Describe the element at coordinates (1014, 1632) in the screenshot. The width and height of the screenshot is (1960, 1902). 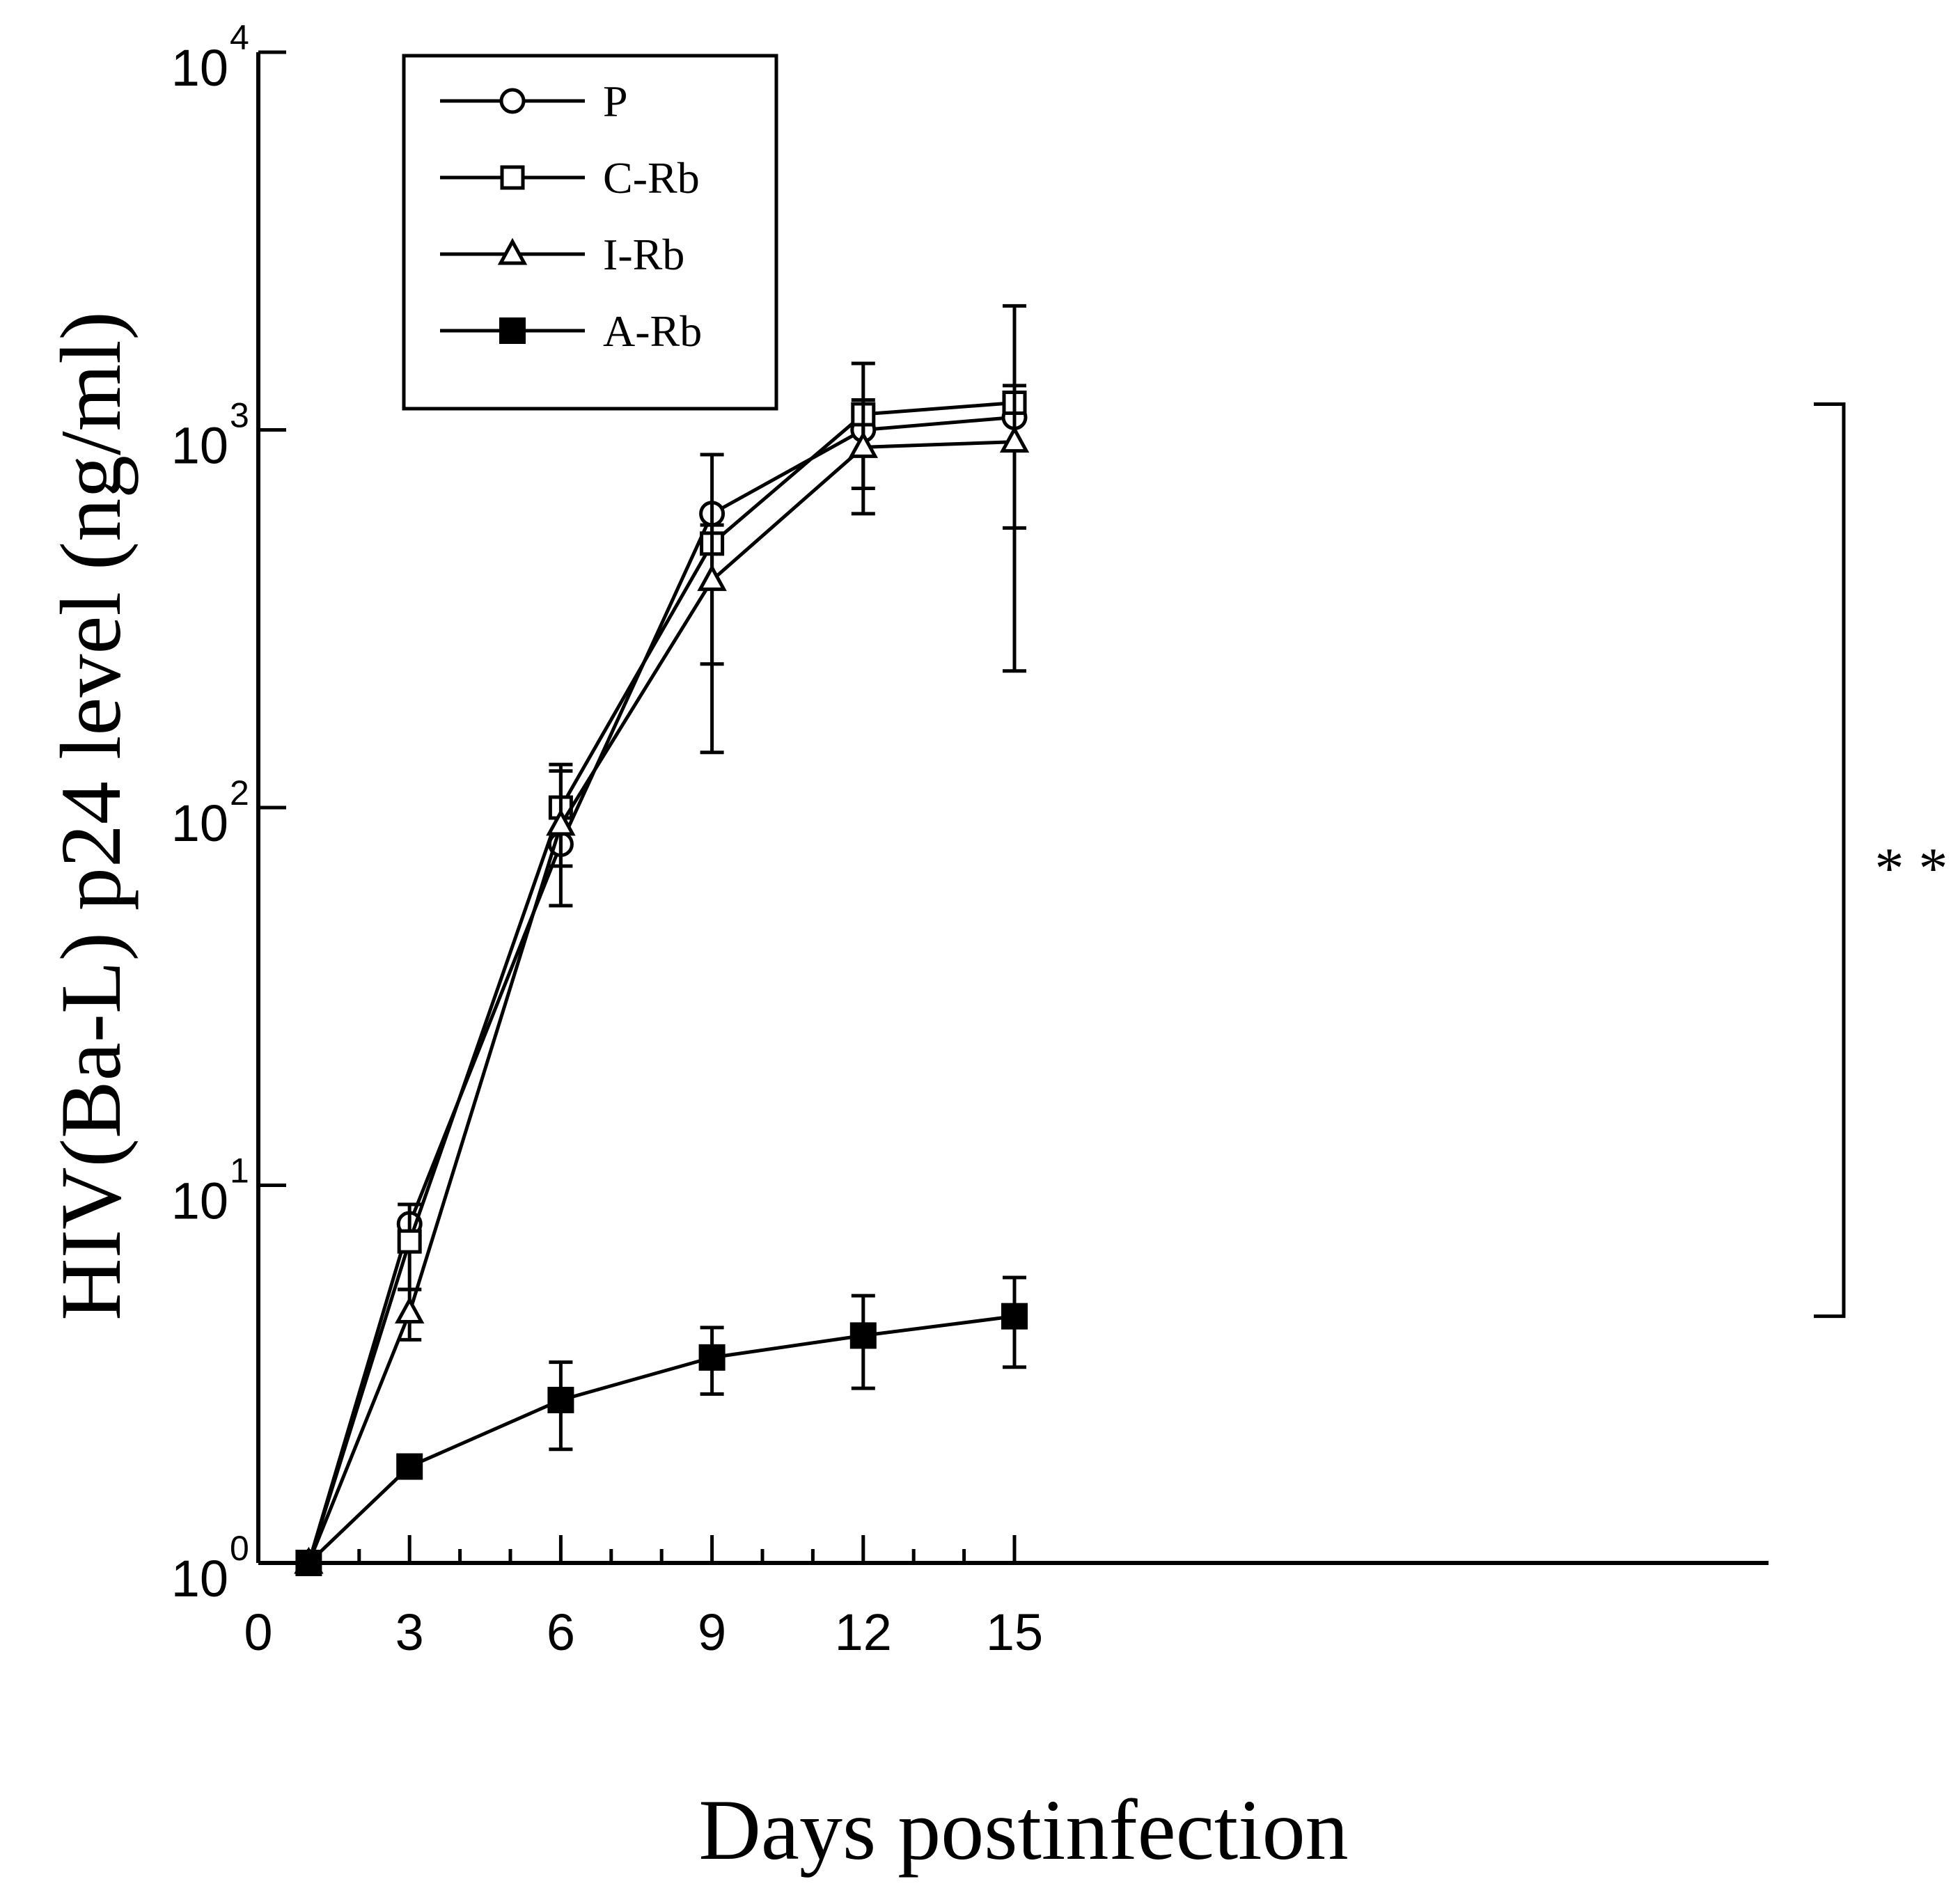
I see `x-tick-label: 15` at that location.